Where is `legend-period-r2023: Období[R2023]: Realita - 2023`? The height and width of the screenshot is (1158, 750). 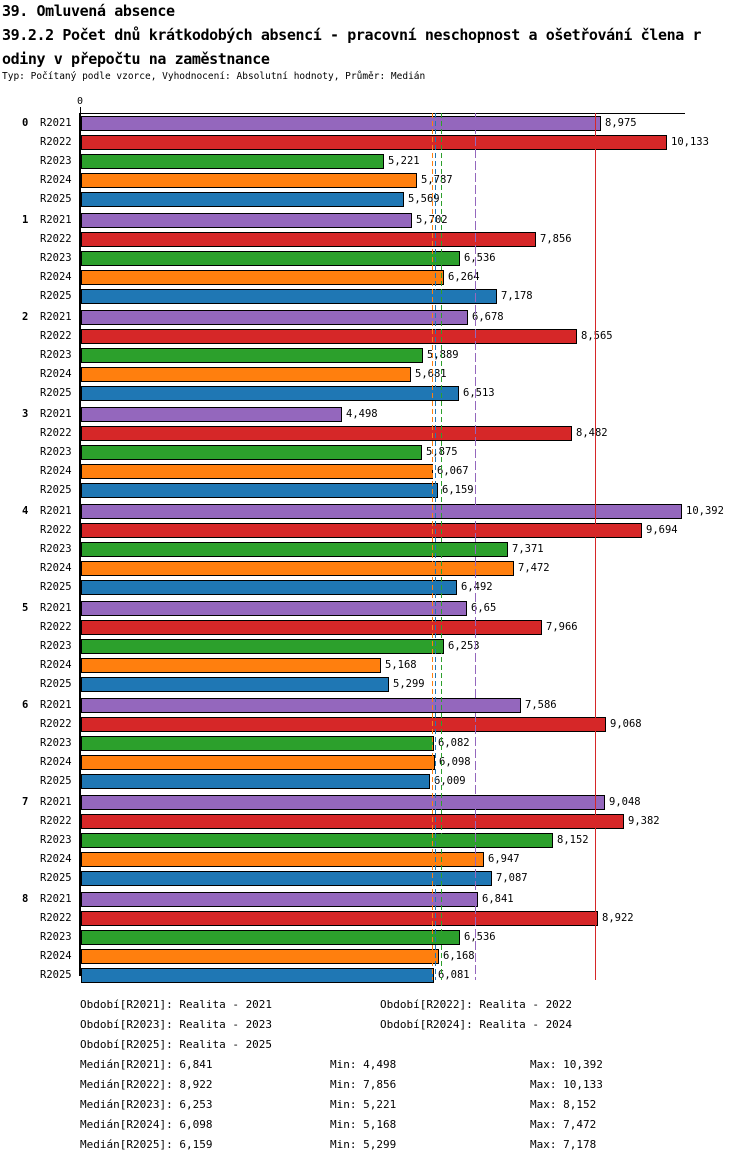 legend-period-r2023: Období[R2023]: Realita - 2023 is located at coordinates (176, 1024).